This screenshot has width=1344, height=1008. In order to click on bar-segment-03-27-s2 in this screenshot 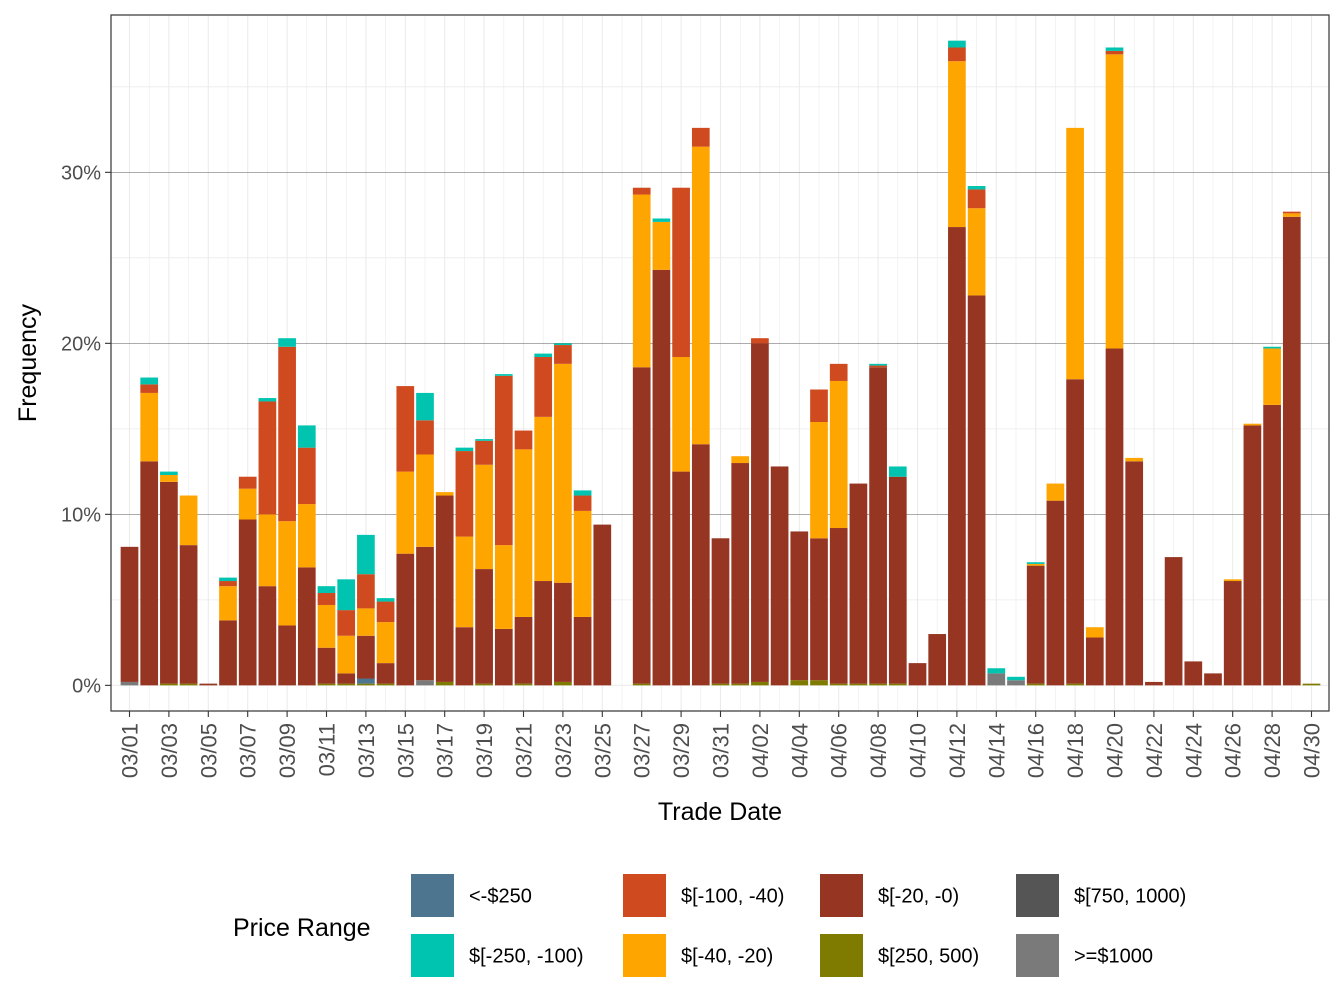, I will do `click(641, 684)`.